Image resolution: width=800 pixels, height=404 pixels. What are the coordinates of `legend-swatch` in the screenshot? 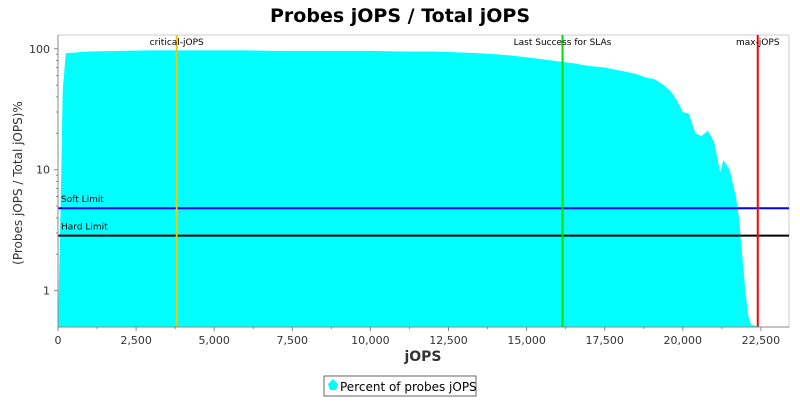 It's located at (333, 384).